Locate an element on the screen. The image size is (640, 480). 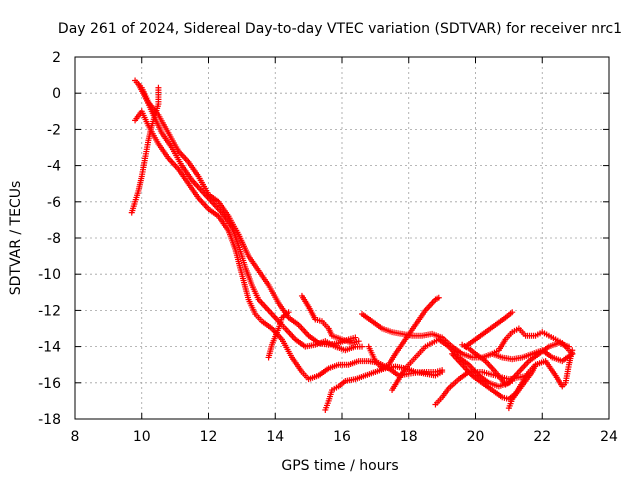
x-tick-label: 24 is located at coordinates (609, 437).